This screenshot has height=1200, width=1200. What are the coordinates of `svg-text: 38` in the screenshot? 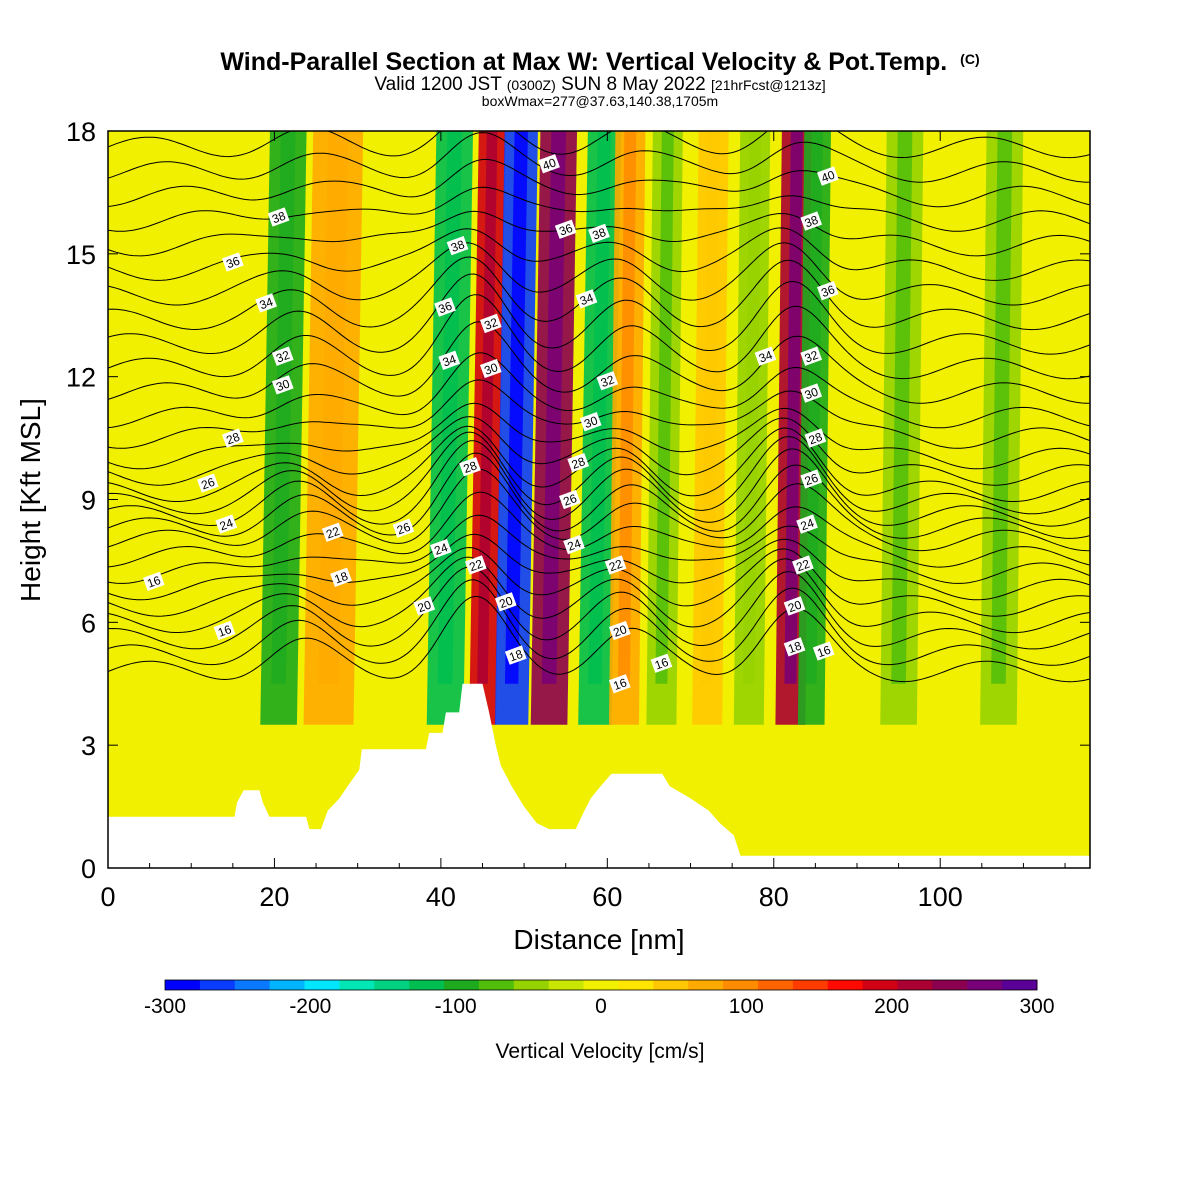 It's located at (458, 246).